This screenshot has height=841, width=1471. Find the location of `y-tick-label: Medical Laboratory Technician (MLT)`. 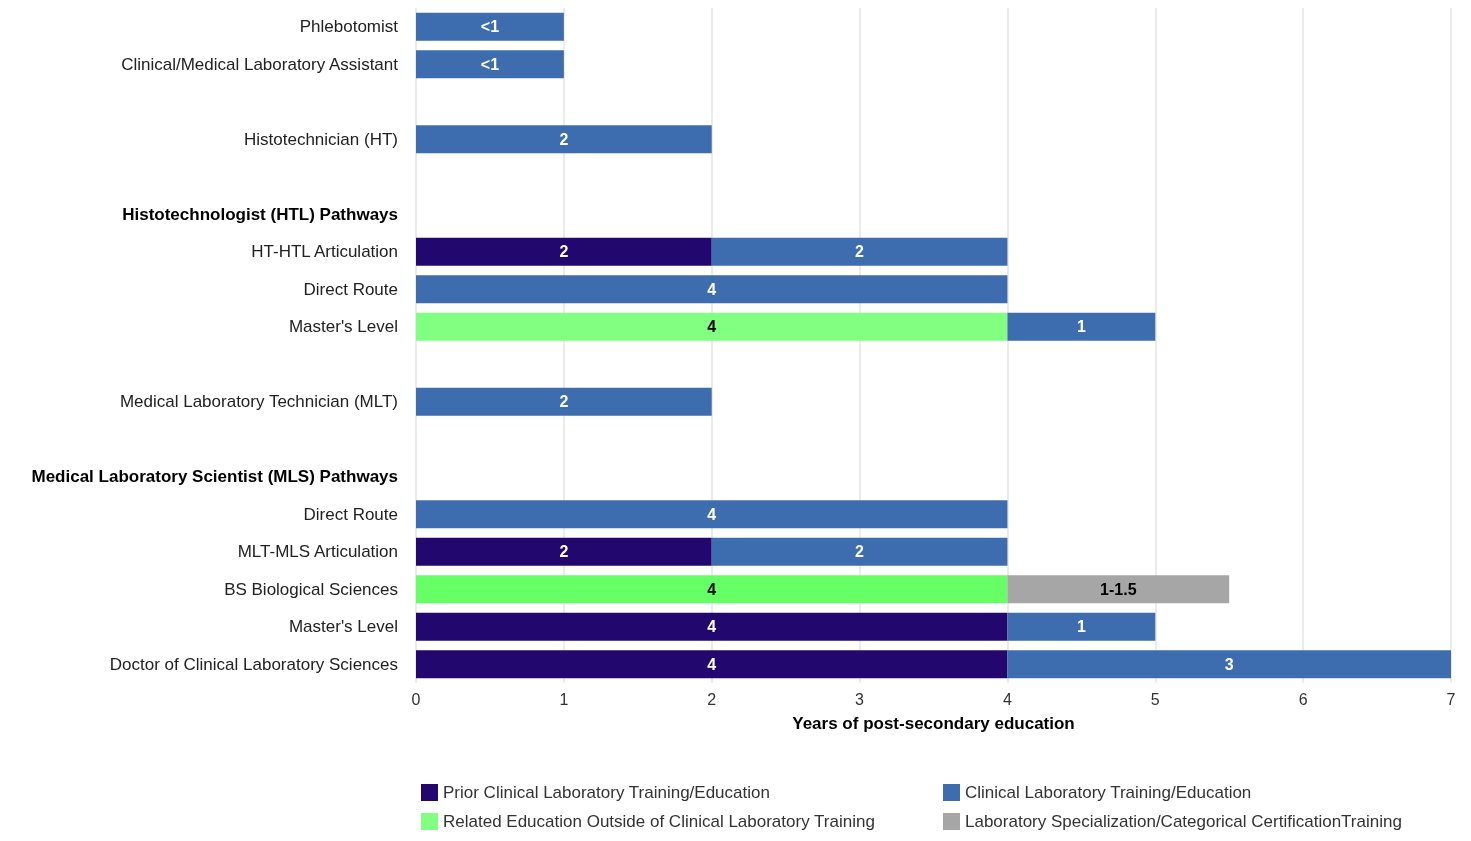

y-tick-label: Medical Laboratory Technician (MLT) is located at coordinates (258, 402).